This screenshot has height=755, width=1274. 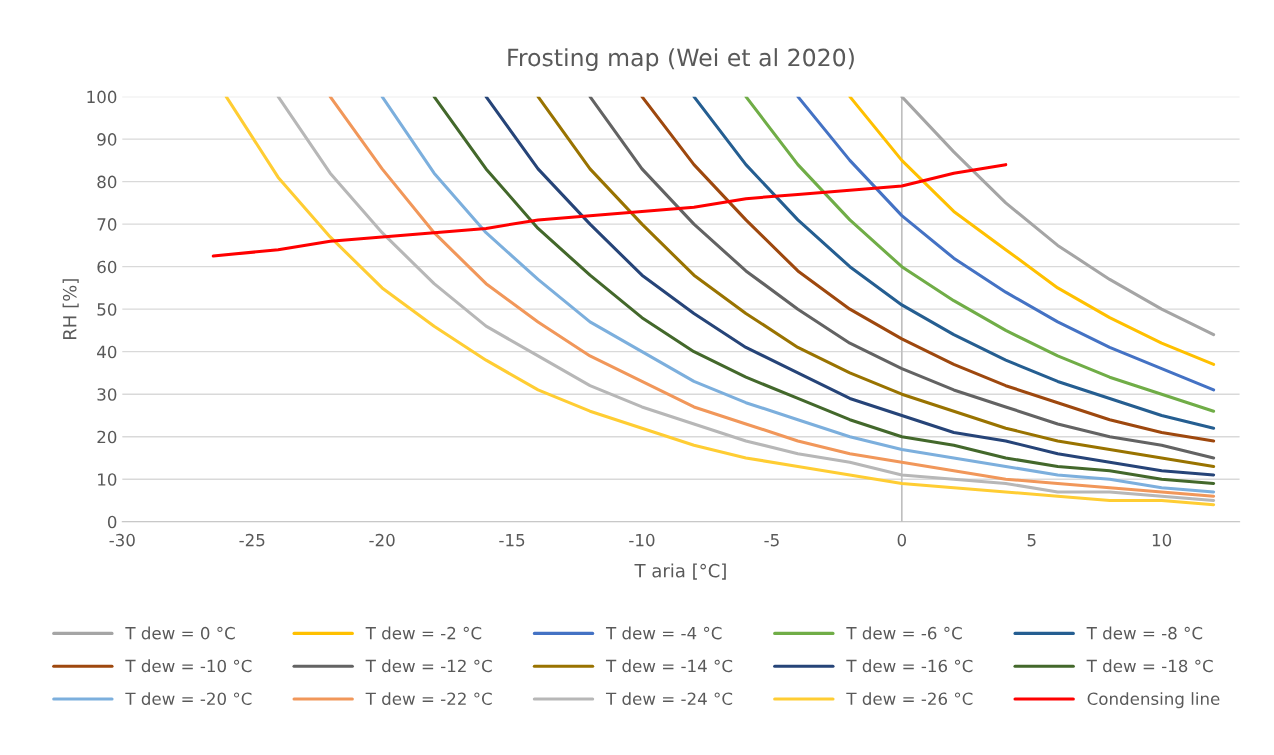 I want to click on x-tick-label: -5, so click(x=771, y=540).